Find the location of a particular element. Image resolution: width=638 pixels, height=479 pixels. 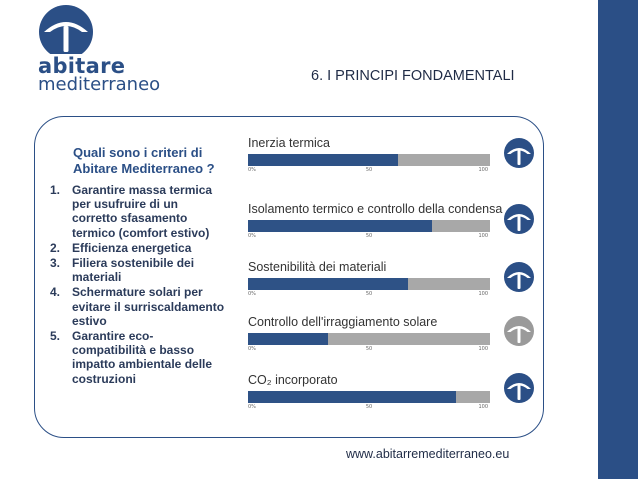

logo-word-abitare: abitare is located at coordinates (82, 66).